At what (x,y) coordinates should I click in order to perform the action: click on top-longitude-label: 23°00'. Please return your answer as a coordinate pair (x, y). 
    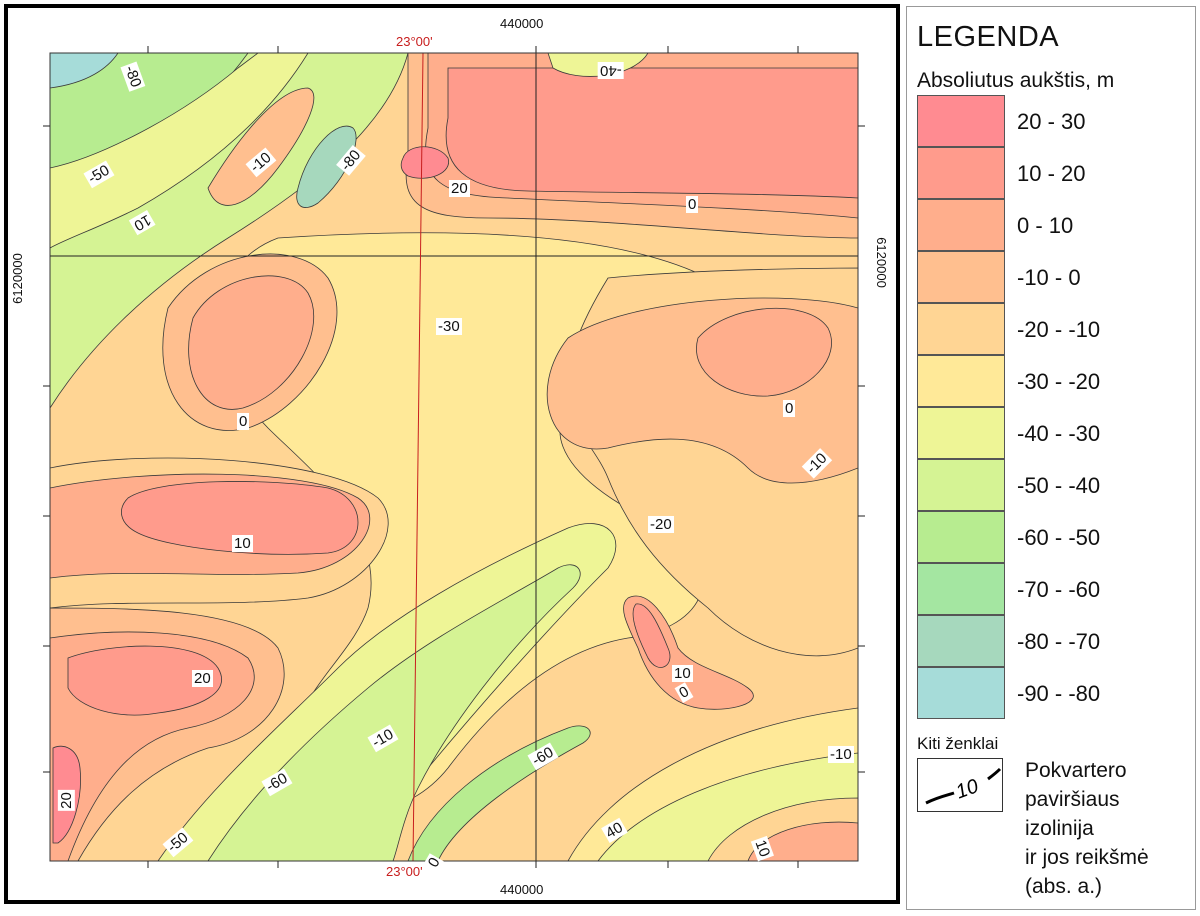
    Looking at the image, I should click on (414, 41).